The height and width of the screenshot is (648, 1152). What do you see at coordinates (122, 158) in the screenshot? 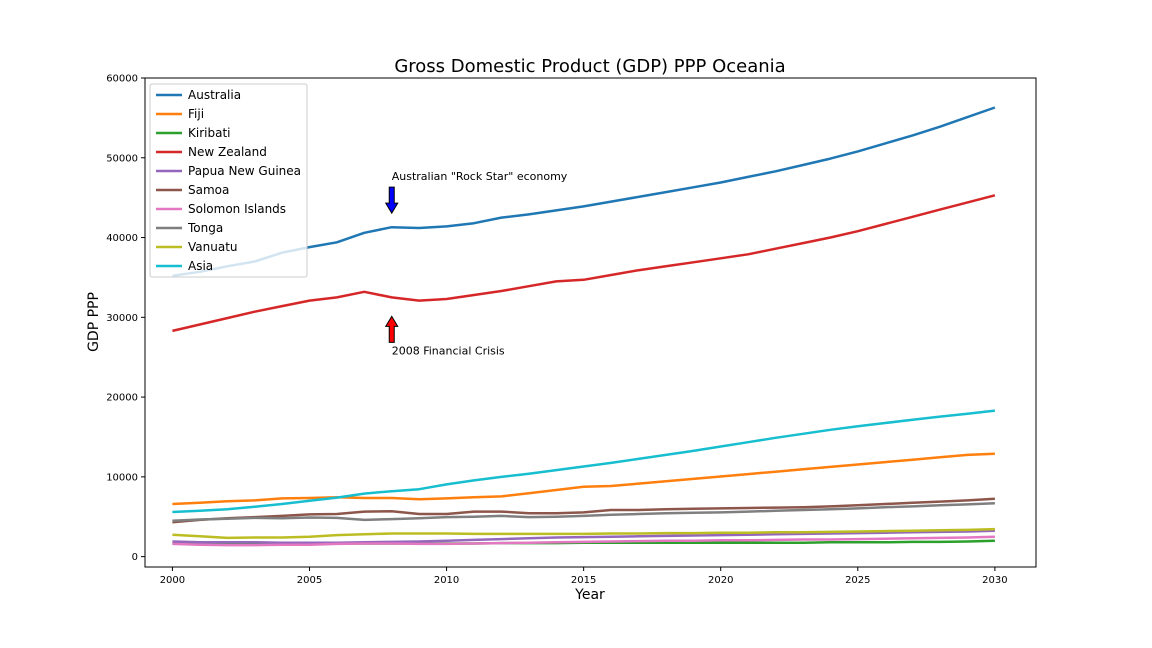
I see `y-tick-label: 50000` at bounding box center [122, 158].